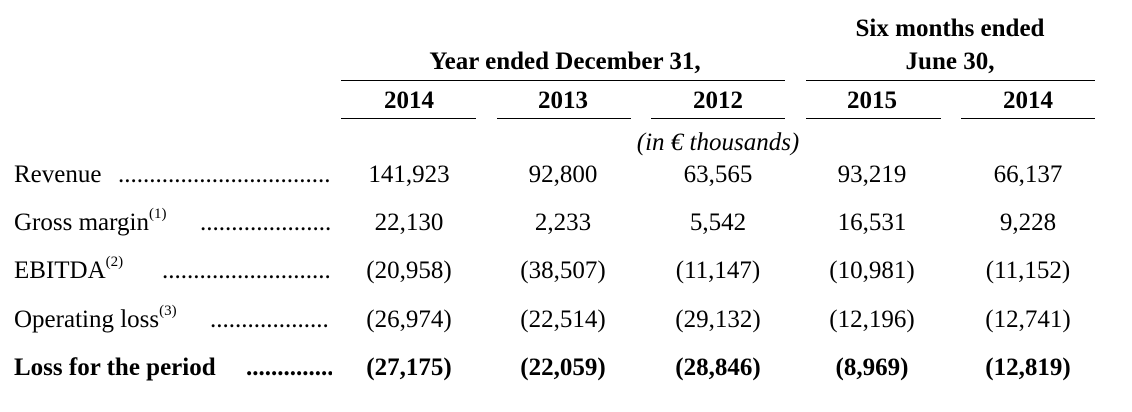 The height and width of the screenshot is (412, 1132). Describe the element at coordinates (409, 100) in the screenshot. I see `col-header-2014-year: 2014` at that location.